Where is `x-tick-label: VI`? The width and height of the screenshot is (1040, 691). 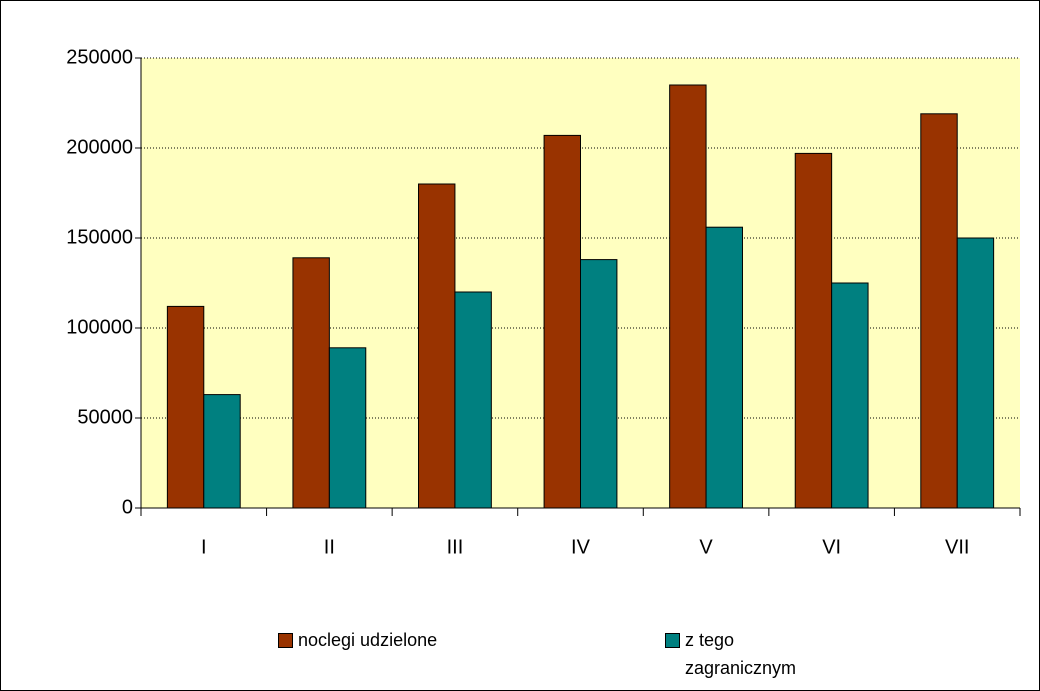 x-tick-label: VI is located at coordinates (831, 547).